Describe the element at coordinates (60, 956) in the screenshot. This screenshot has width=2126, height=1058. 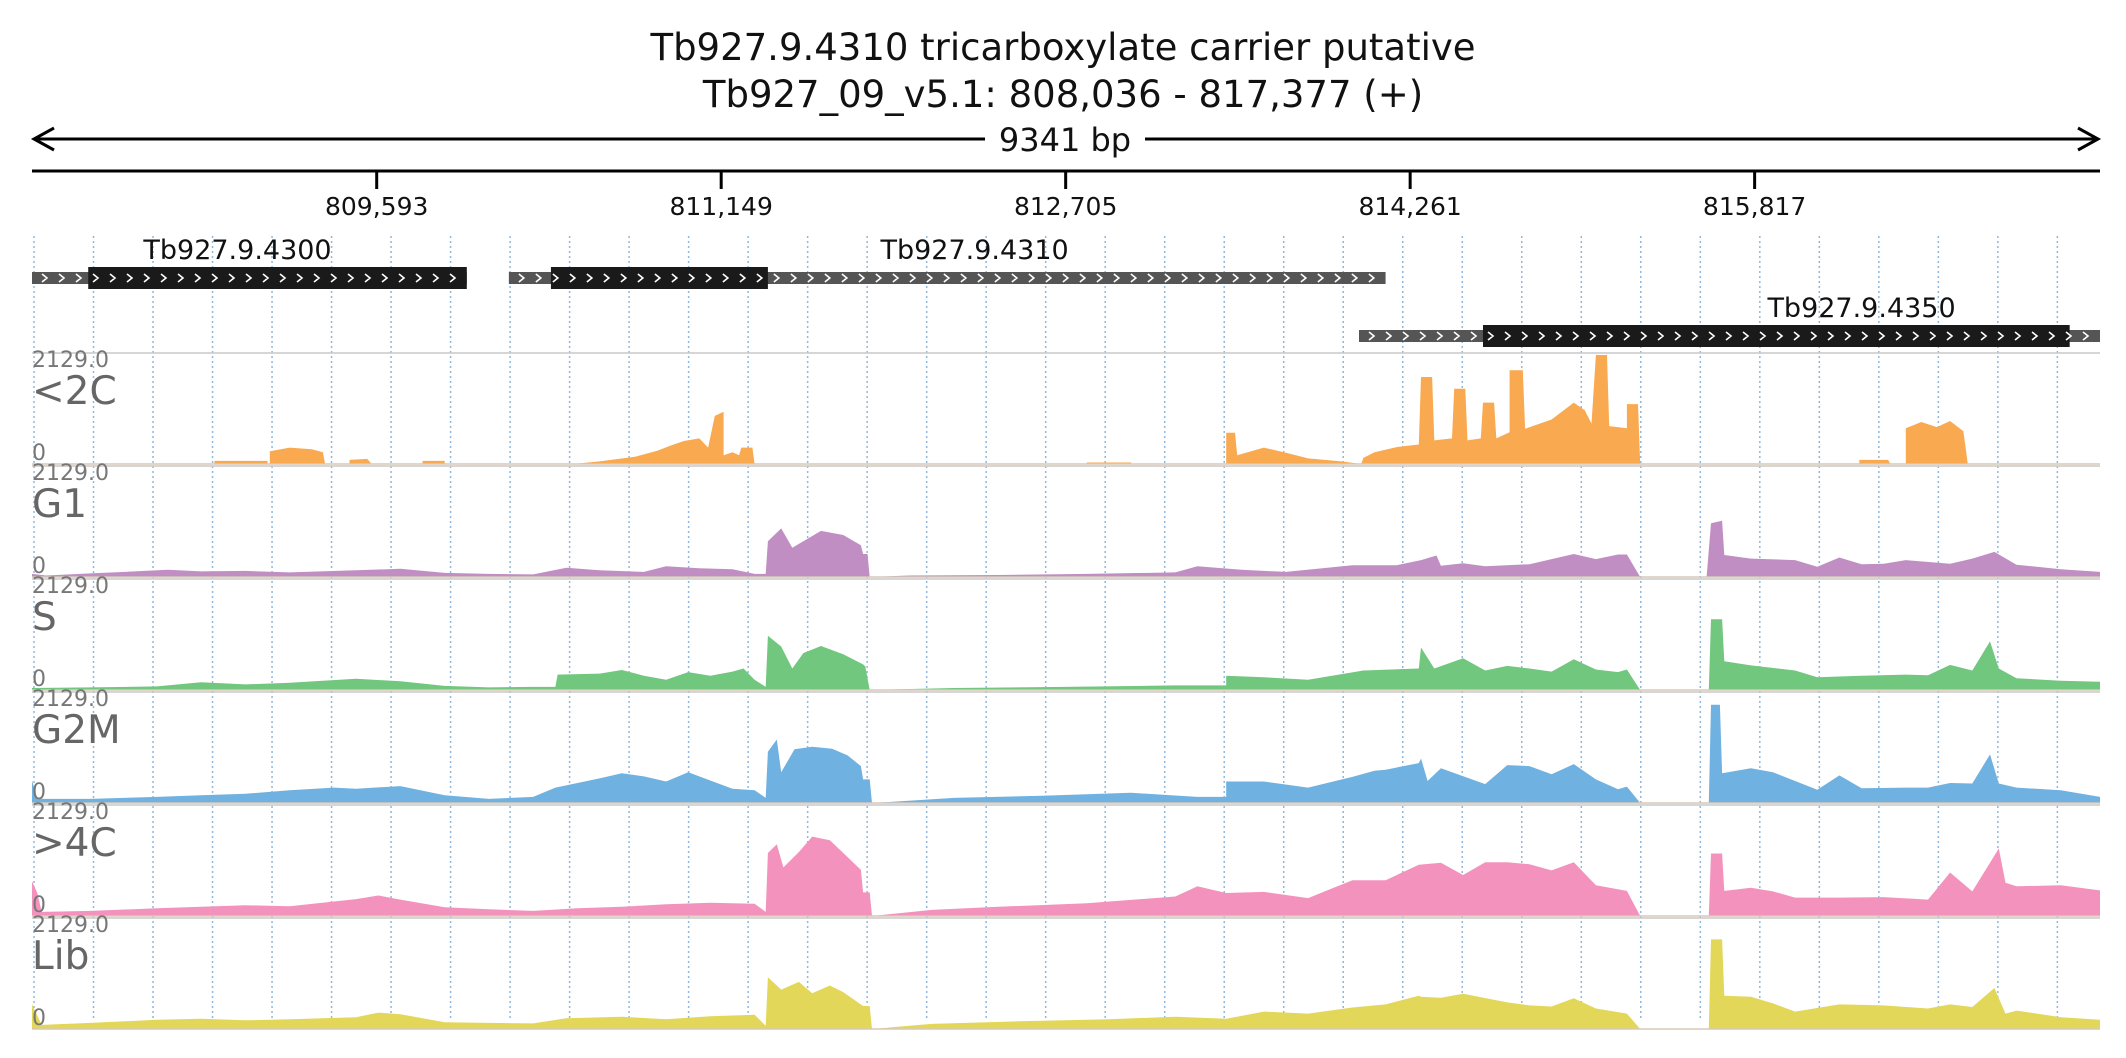
I see `track-name-label: Lib` at that location.